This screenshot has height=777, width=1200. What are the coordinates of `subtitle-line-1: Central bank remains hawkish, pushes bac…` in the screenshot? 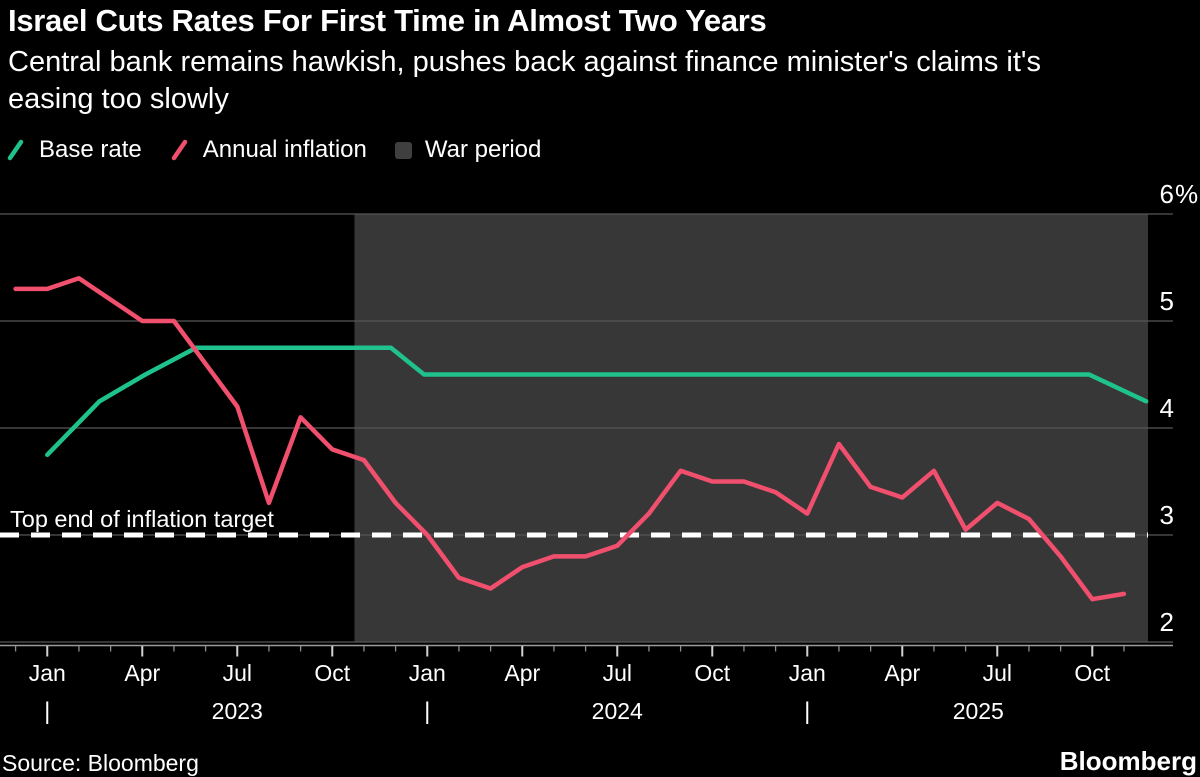 It's located at (524, 62).